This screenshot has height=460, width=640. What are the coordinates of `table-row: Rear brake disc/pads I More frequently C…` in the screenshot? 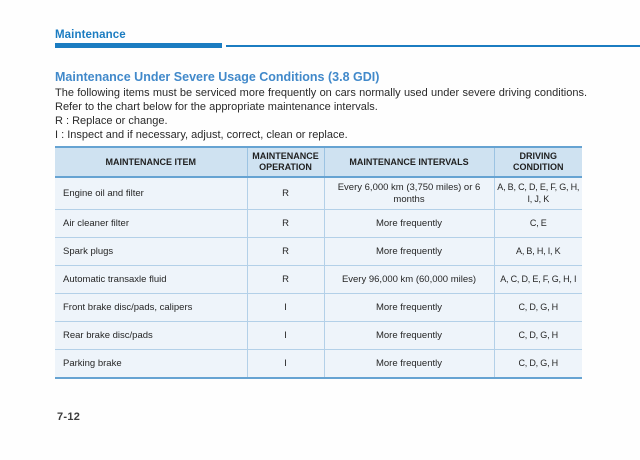 It's located at (318, 335).